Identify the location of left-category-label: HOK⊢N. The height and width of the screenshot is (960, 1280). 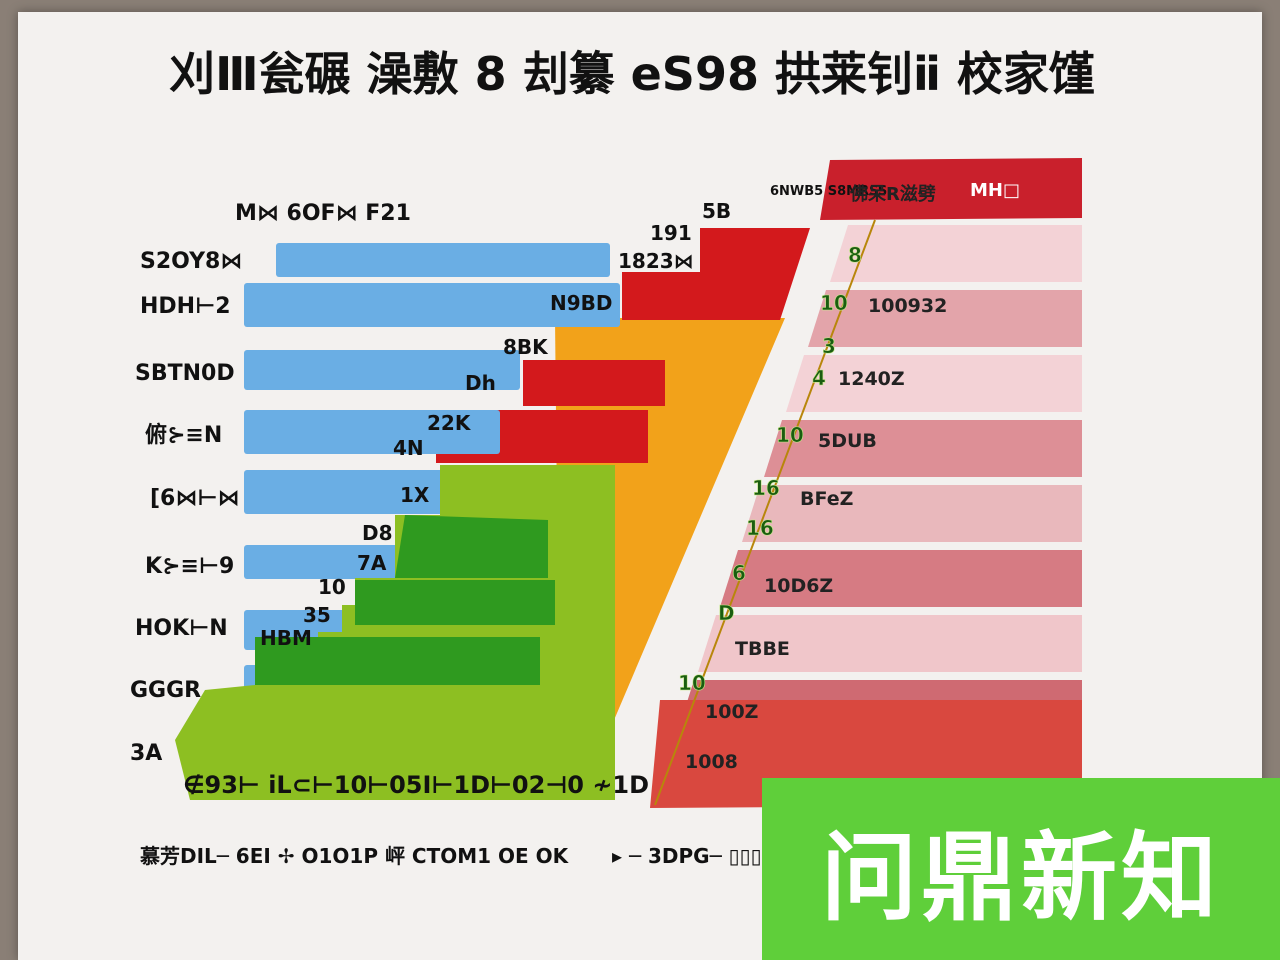
(181, 628).